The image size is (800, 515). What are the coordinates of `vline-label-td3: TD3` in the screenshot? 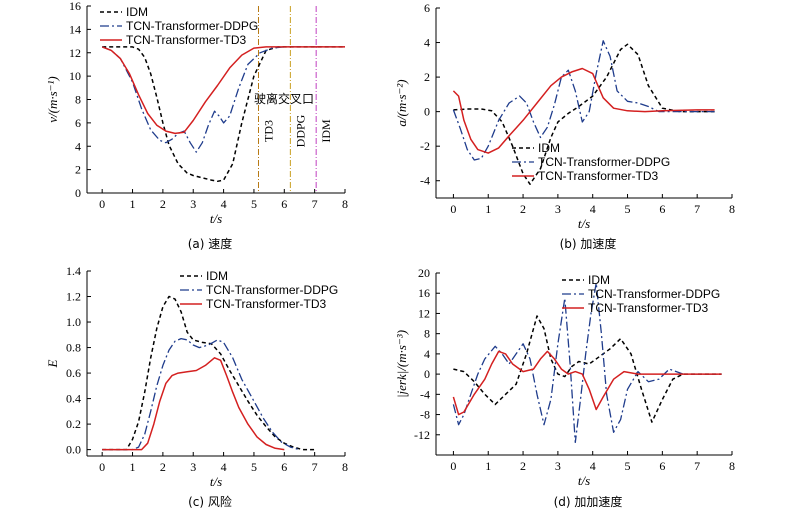 It's located at (268, 131).